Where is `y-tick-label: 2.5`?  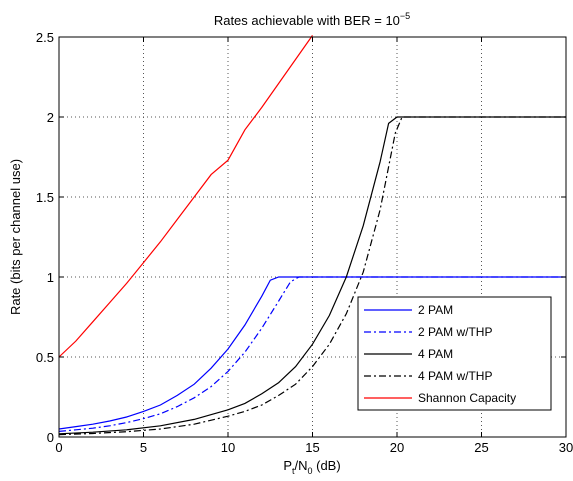
y-tick-label: 2.5 is located at coordinates (45, 37).